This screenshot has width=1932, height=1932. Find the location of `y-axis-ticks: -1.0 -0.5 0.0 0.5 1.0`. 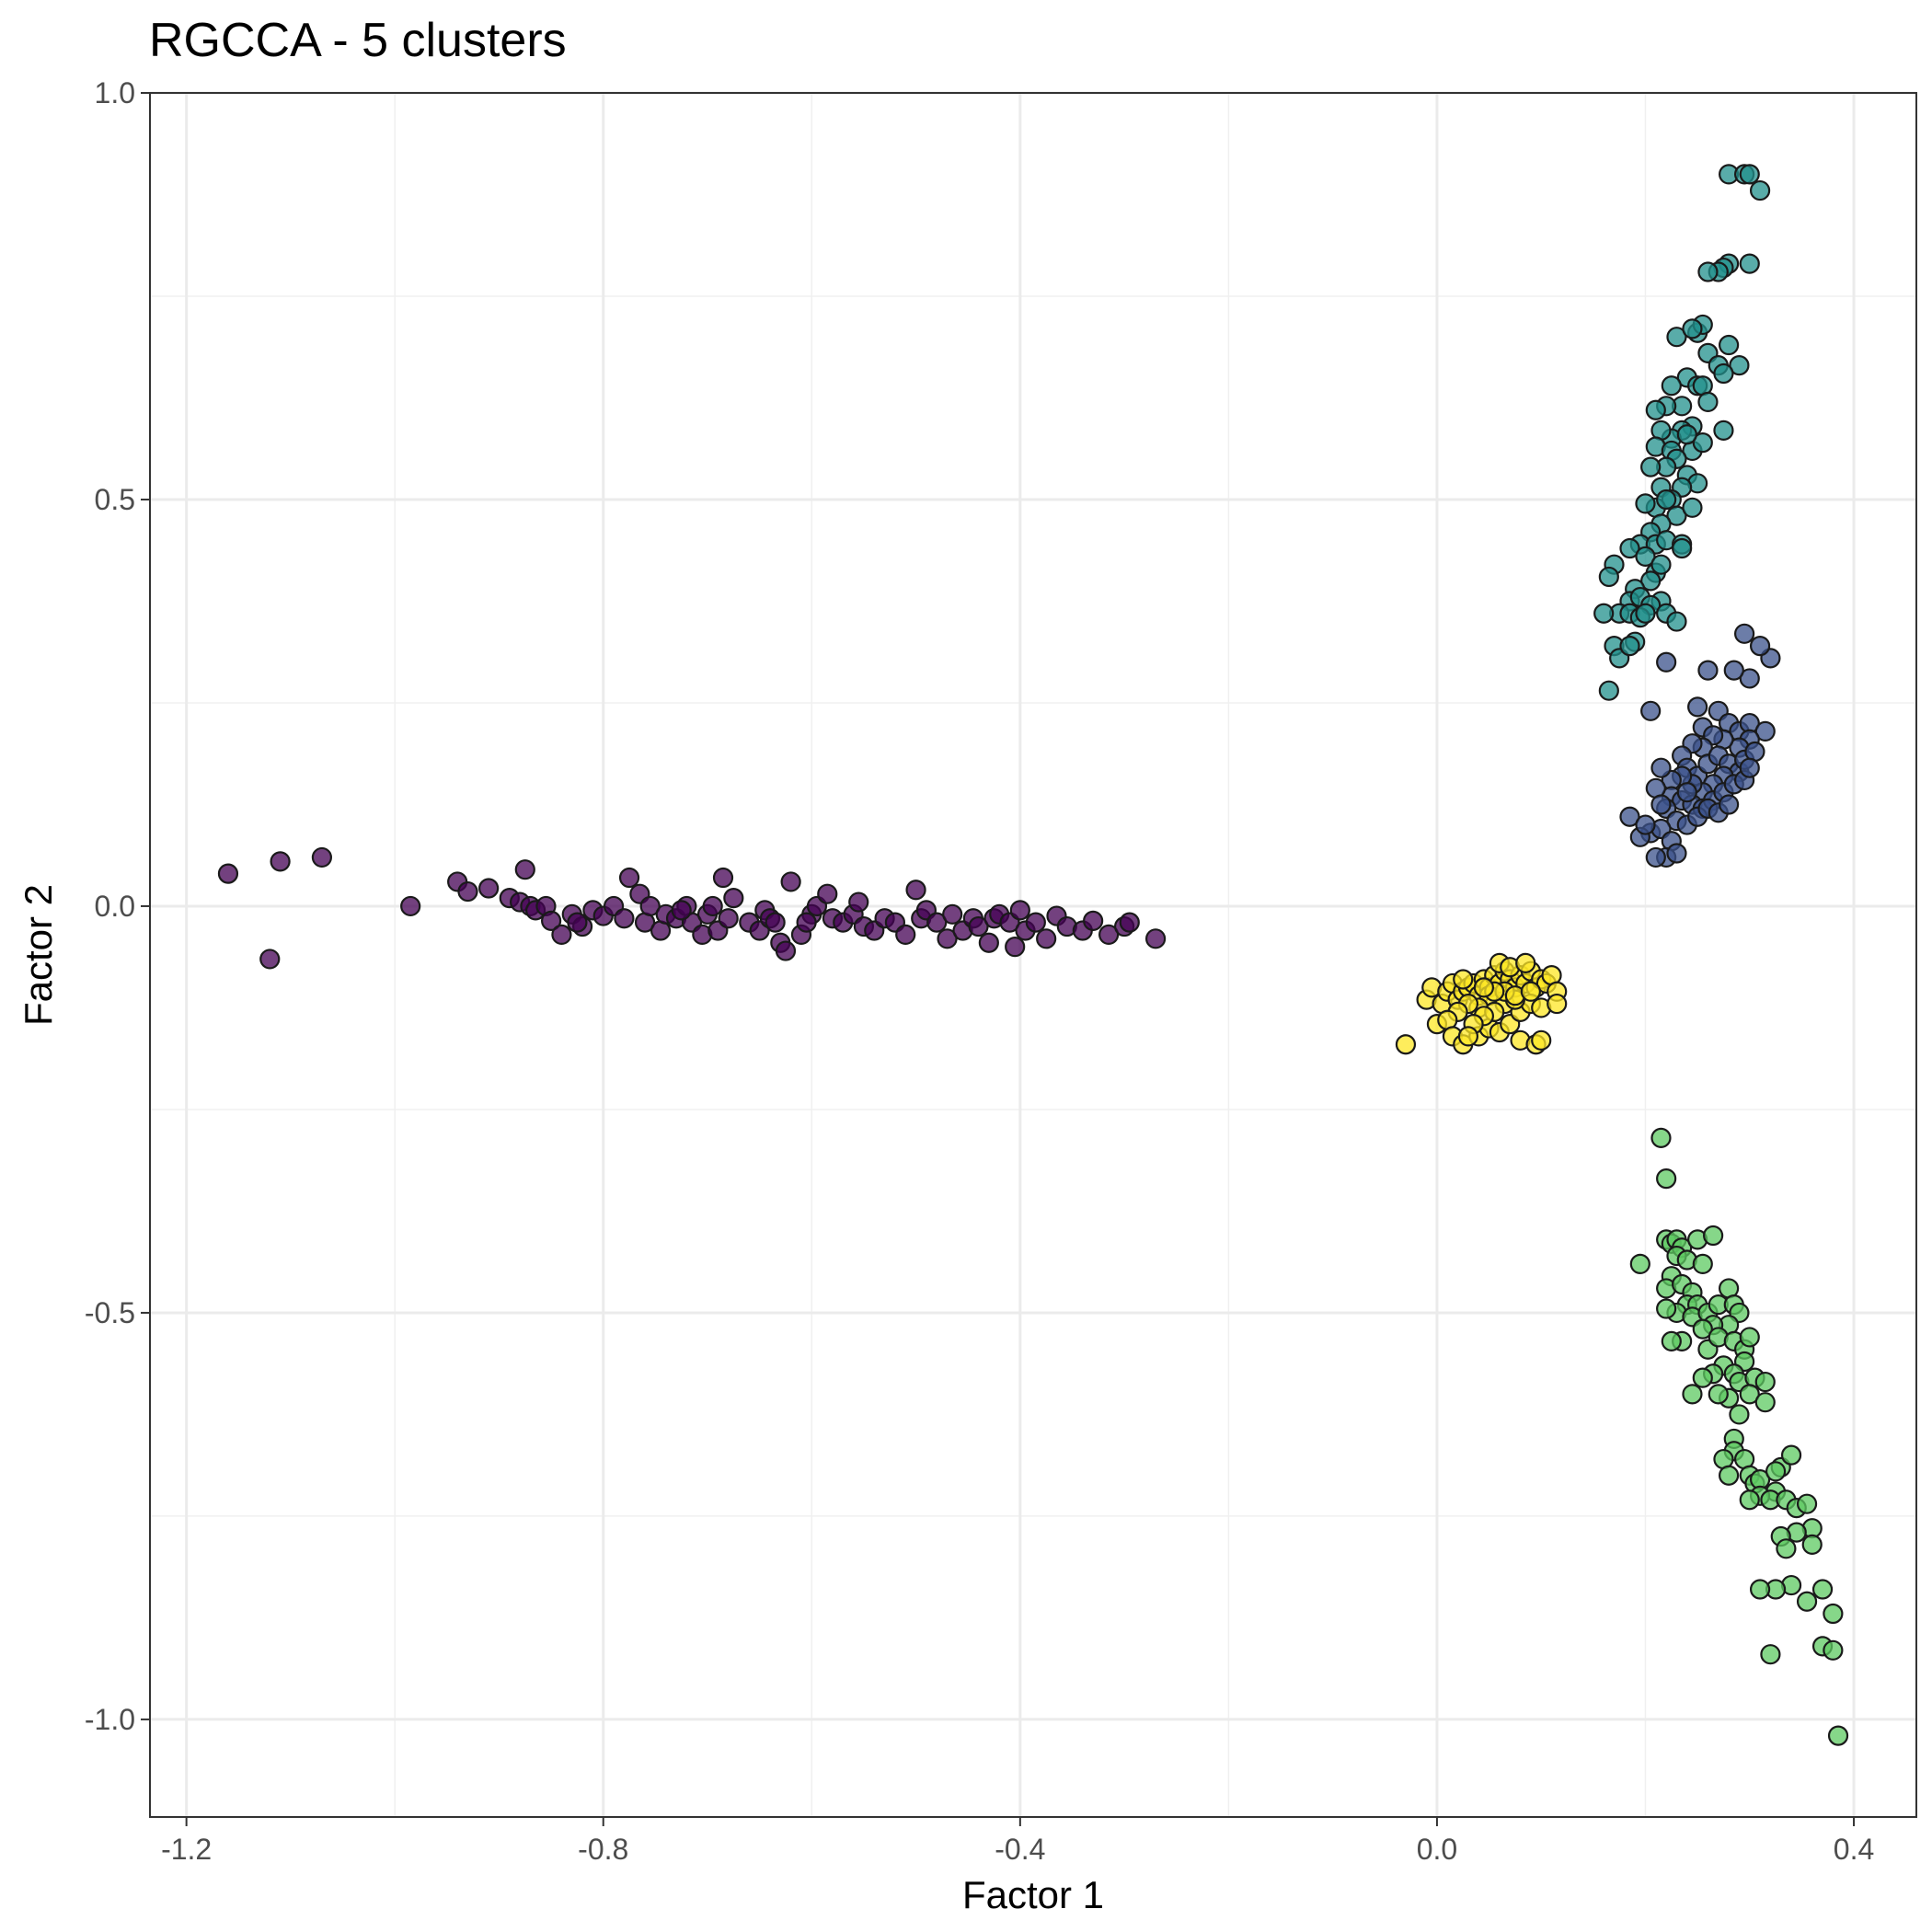

y-axis-ticks: -1.0 -0.5 0.0 0.5 1.0 is located at coordinates (117, 906).